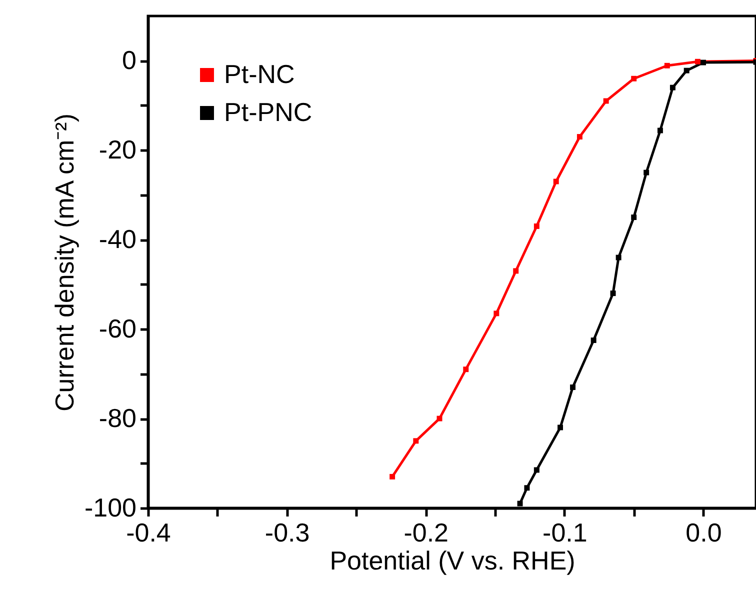  Describe the element at coordinates (117, 239) in the screenshot. I see `y-tick-label: -40` at that location.